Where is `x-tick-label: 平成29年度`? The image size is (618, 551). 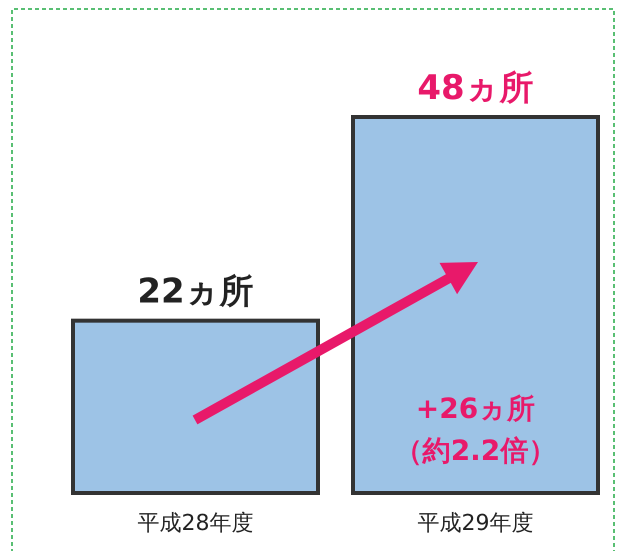 x-tick-label: 平成29年度 is located at coordinates (476, 523).